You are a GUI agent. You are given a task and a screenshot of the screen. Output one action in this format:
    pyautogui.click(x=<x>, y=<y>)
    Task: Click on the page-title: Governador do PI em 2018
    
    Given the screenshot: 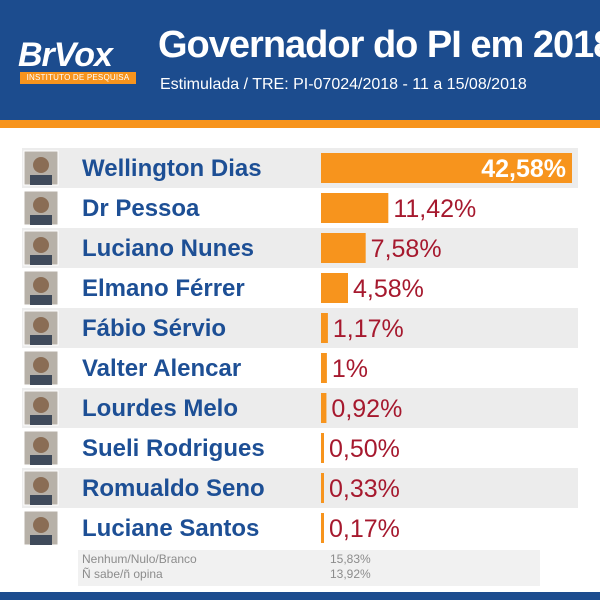 What is the action you would take?
    pyautogui.click(x=379, y=45)
    